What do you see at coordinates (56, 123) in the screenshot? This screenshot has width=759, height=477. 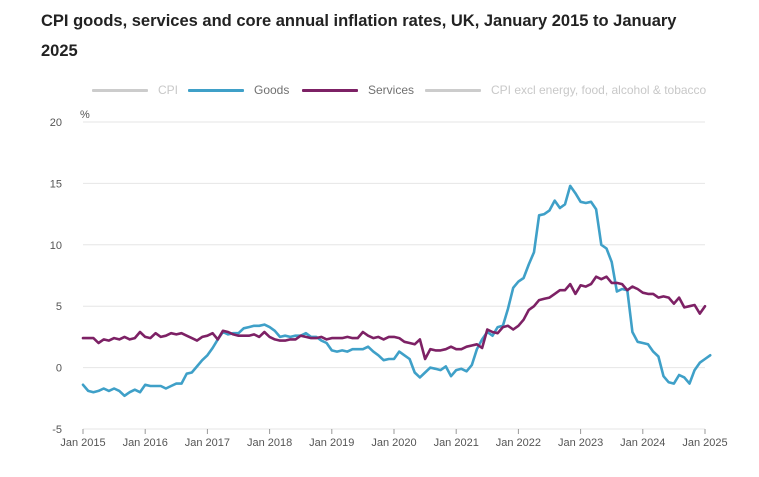 I see `y-tick-label: 20` at bounding box center [56, 123].